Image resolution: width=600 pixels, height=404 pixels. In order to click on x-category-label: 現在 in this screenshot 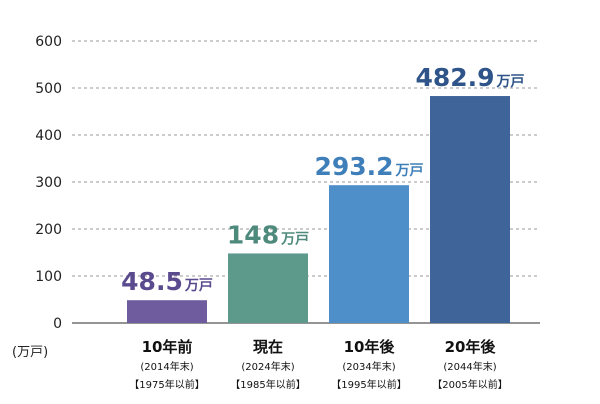, I will do `click(268, 347)`.